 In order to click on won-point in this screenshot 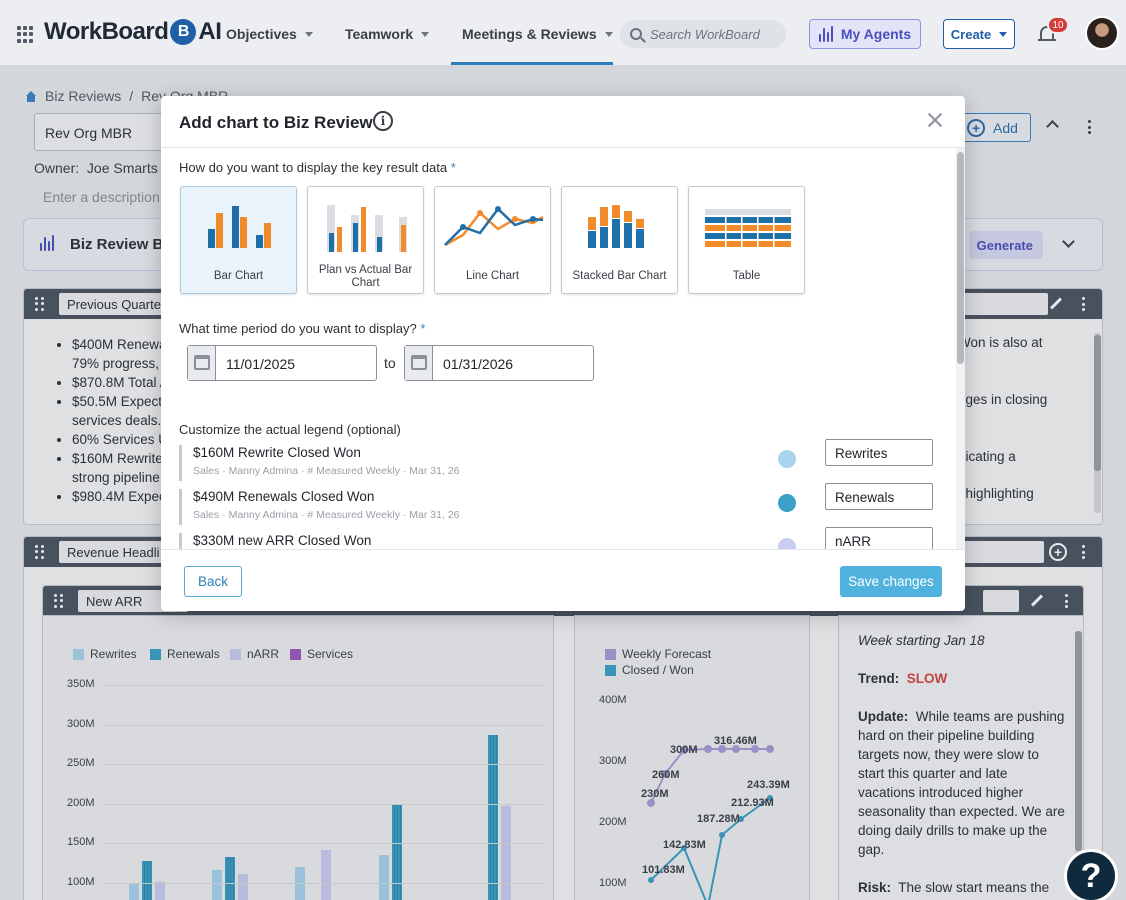, I will do `click(741, 819)`.